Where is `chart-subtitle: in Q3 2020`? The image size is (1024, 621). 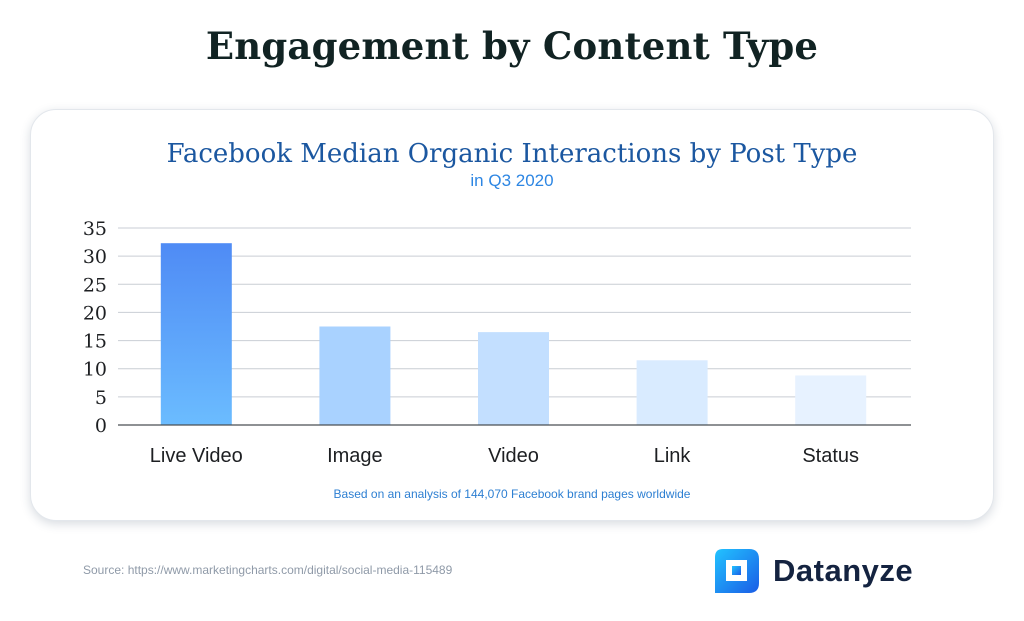 chart-subtitle: in Q3 2020 is located at coordinates (512, 180).